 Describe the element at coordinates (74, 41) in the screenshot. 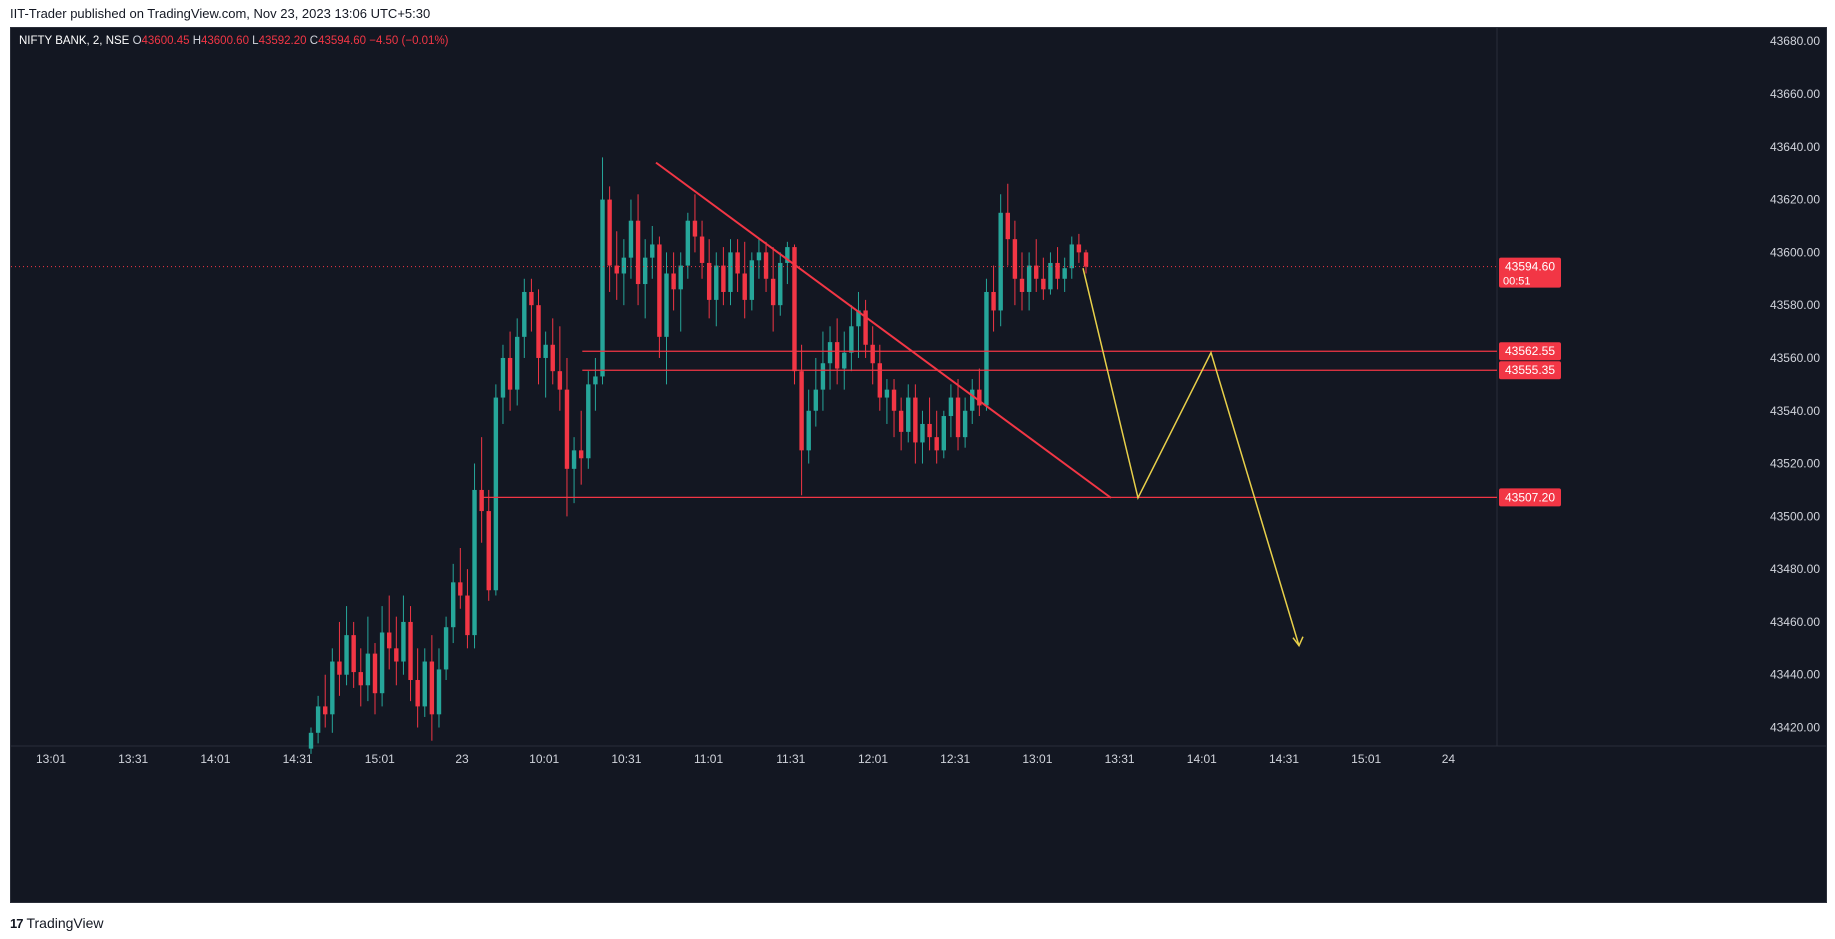

I see `symbol-label: NIFTY BANK, 2, NSE` at that location.